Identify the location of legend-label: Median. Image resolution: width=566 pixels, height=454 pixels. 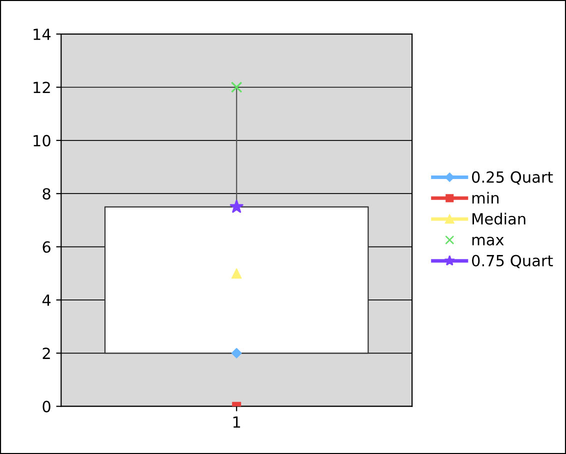
(499, 218).